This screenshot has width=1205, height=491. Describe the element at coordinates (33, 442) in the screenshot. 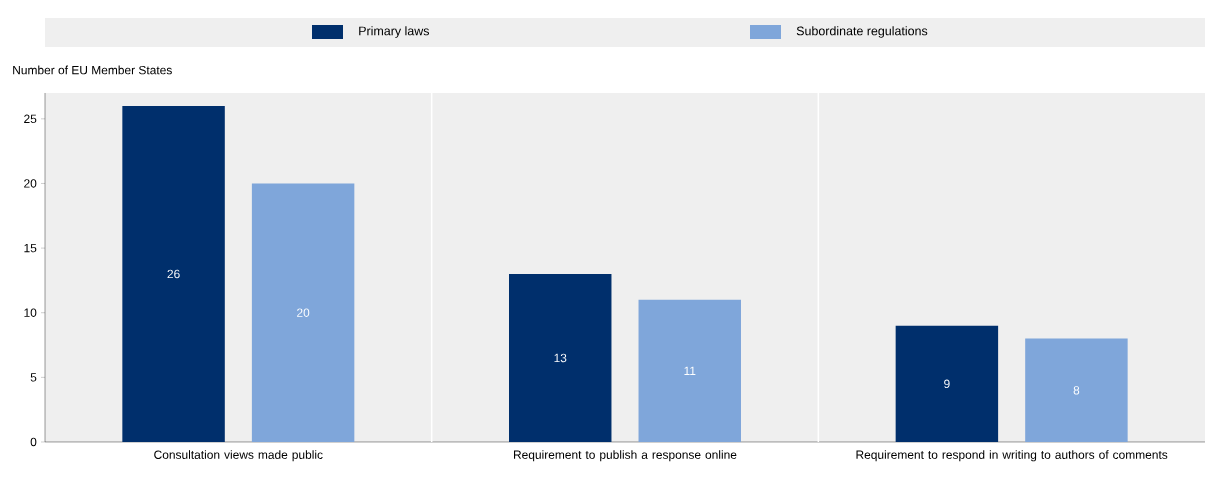

I see `y-tick-label: 0` at that location.